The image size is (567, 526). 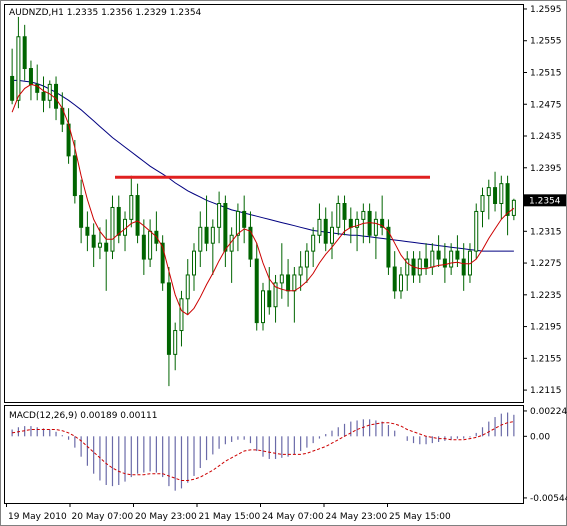 What do you see at coordinates (357, 517) in the screenshot?
I see `time-tick-label: 24 May 23:00` at bounding box center [357, 517].